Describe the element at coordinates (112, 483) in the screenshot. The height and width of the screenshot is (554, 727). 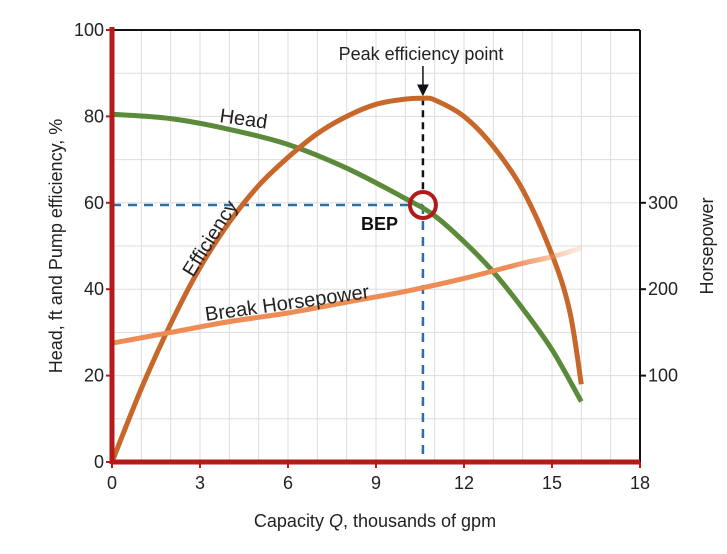
I see `x-tick-label: 0` at that location.